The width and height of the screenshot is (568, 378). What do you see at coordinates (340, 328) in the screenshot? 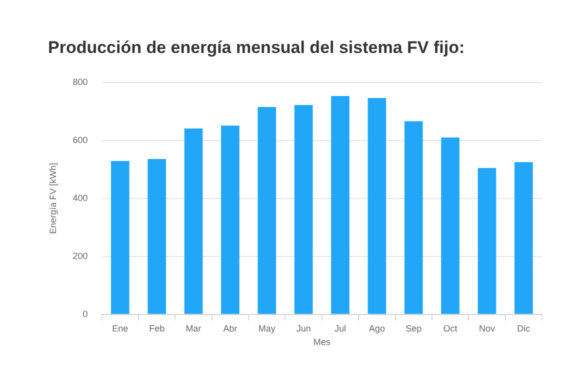
I see `x-tick-label: Jul` at bounding box center [340, 328].